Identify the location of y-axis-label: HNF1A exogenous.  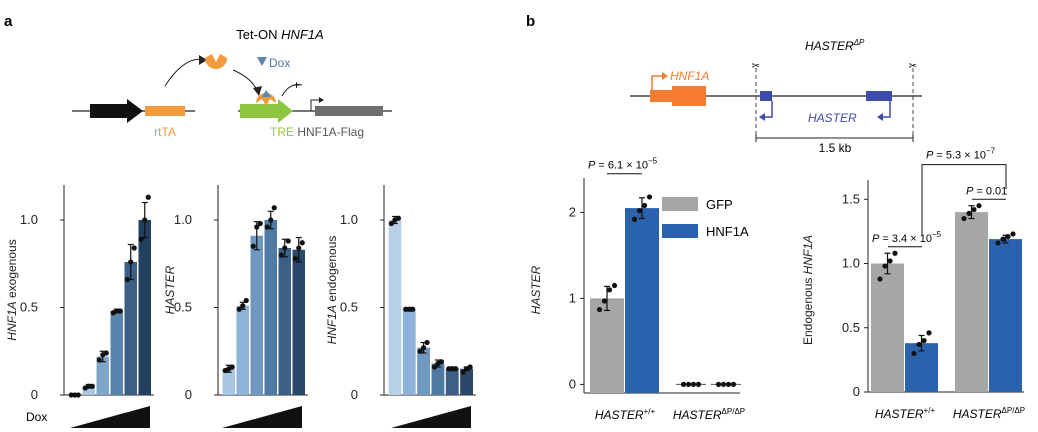
(12, 289).